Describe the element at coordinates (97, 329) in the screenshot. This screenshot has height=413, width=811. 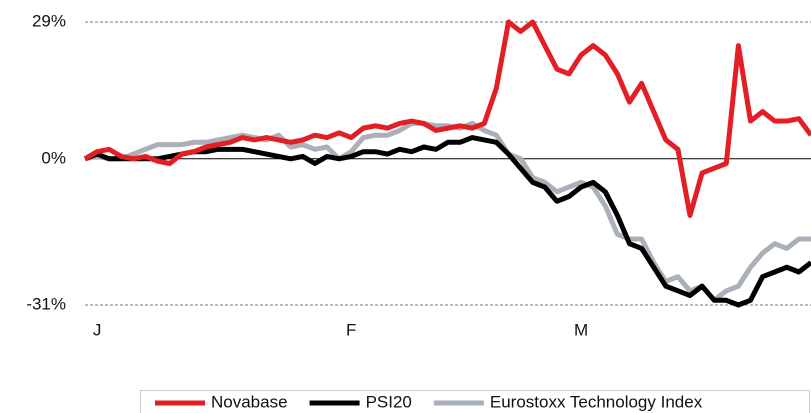
I see `x-tick-label: J` at that location.